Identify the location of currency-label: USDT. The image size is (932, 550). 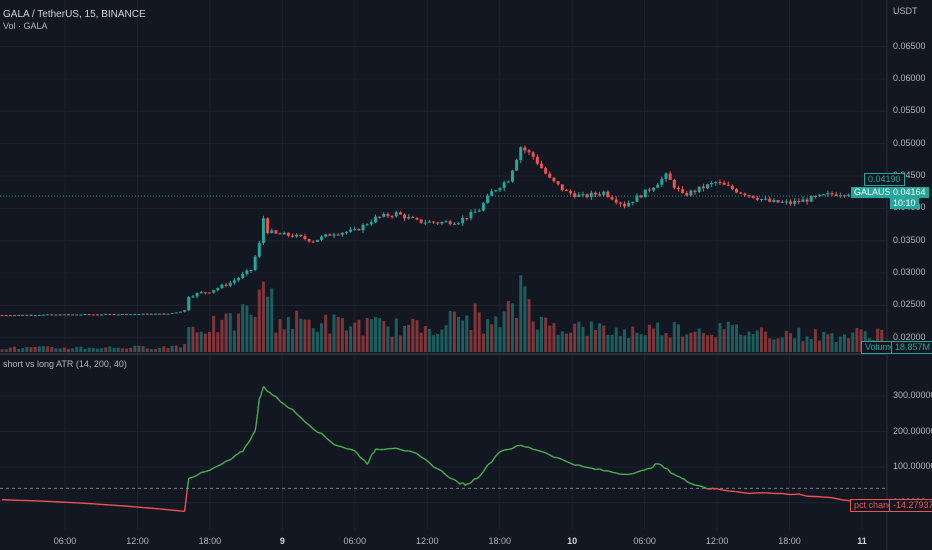
(905, 11).